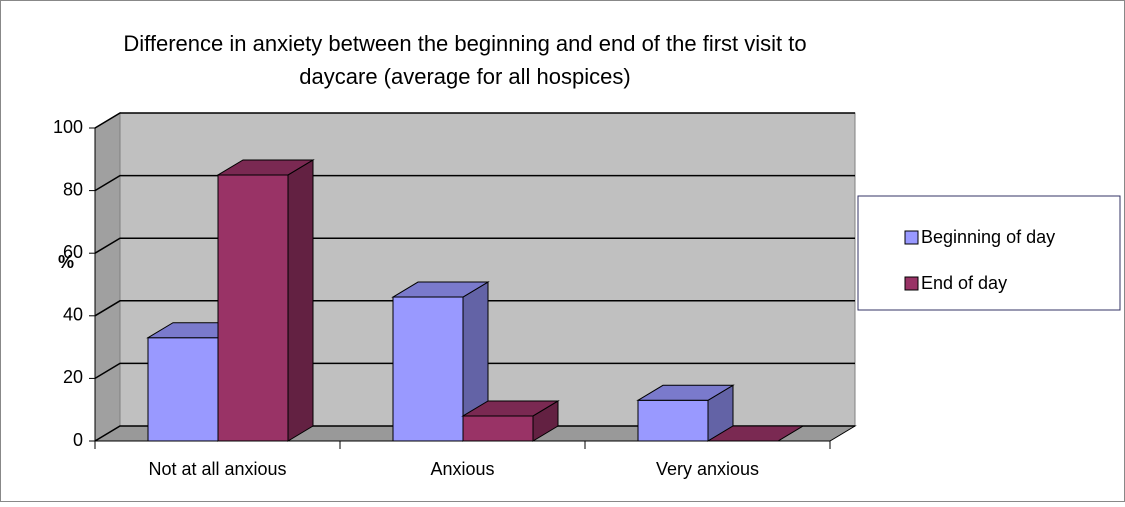 The width and height of the screenshot is (1125, 507). Describe the element at coordinates (989, 253) in the screenshot. I see `legend` at that location.